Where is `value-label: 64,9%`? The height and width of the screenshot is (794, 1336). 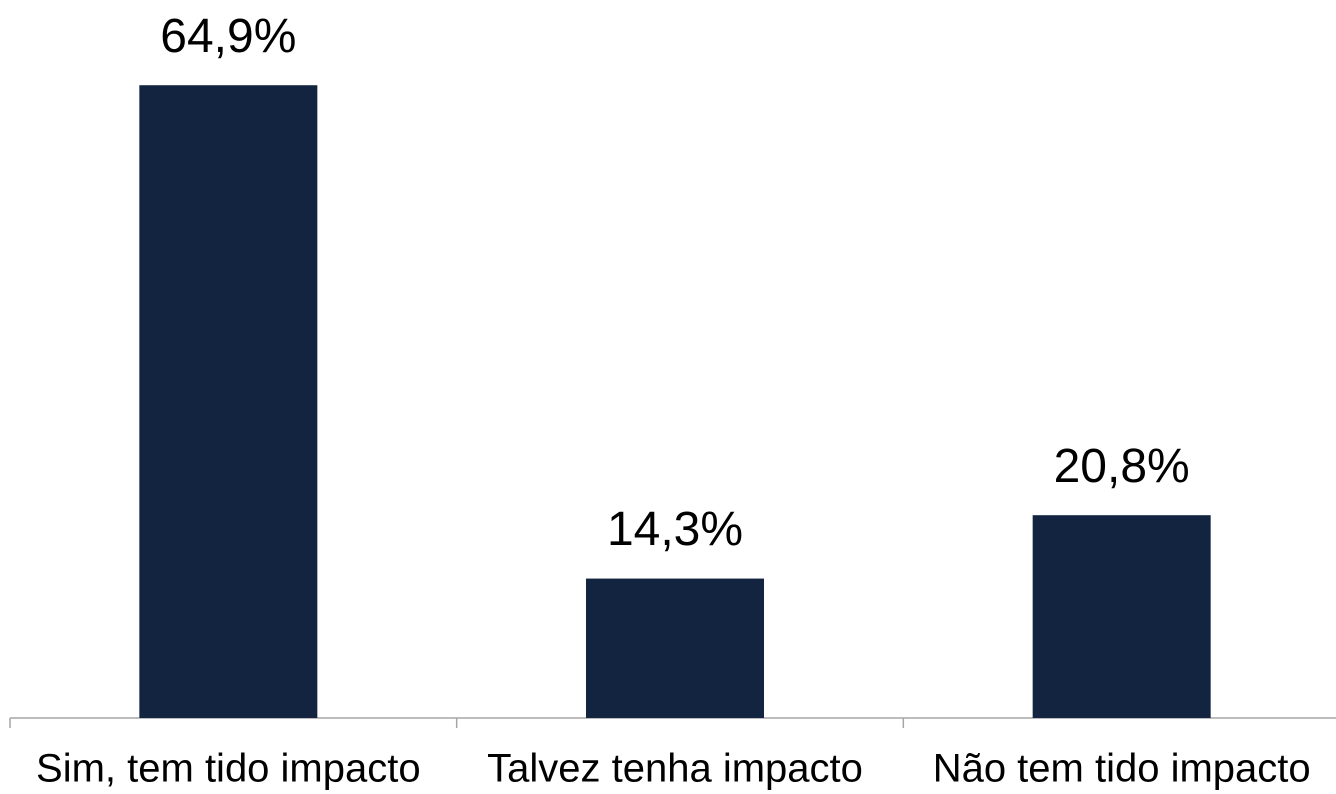 value-label: 64,9% is located at coordinates (228, 36).